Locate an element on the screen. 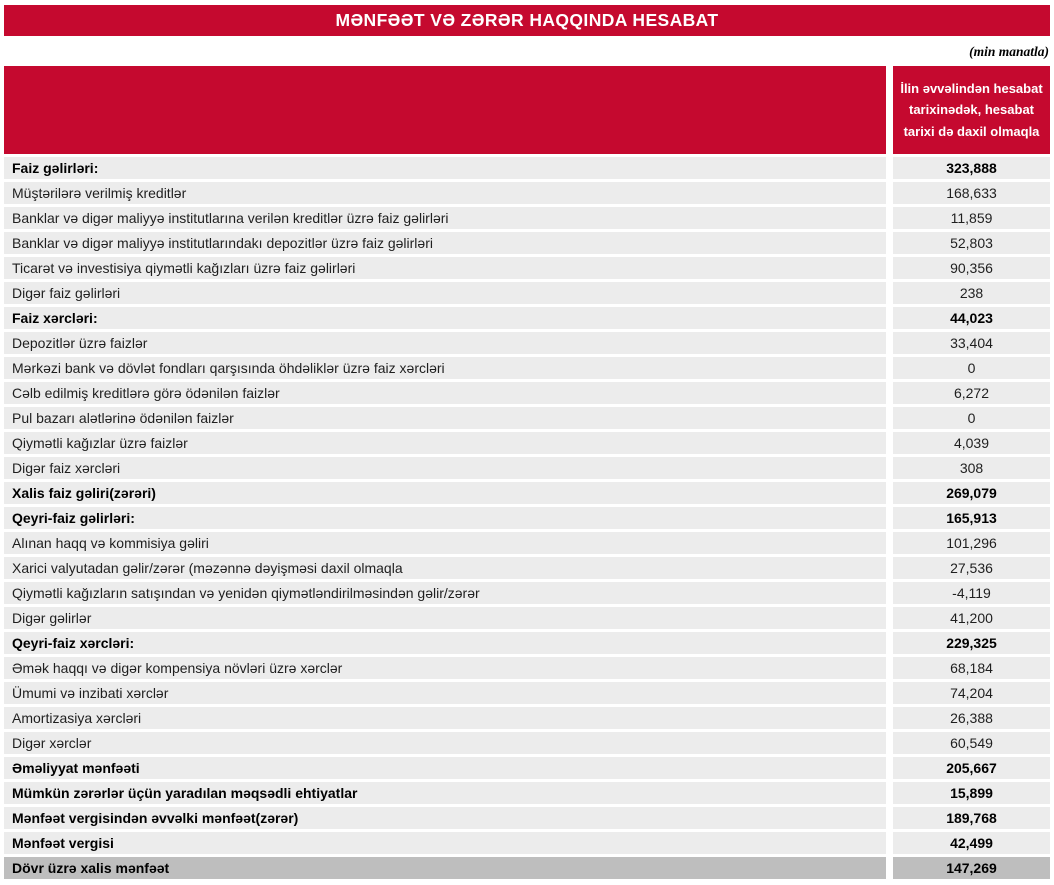  table-row: Qeyri-faiz gəlirləri: 165,913 is located at coordinates (527, 518).